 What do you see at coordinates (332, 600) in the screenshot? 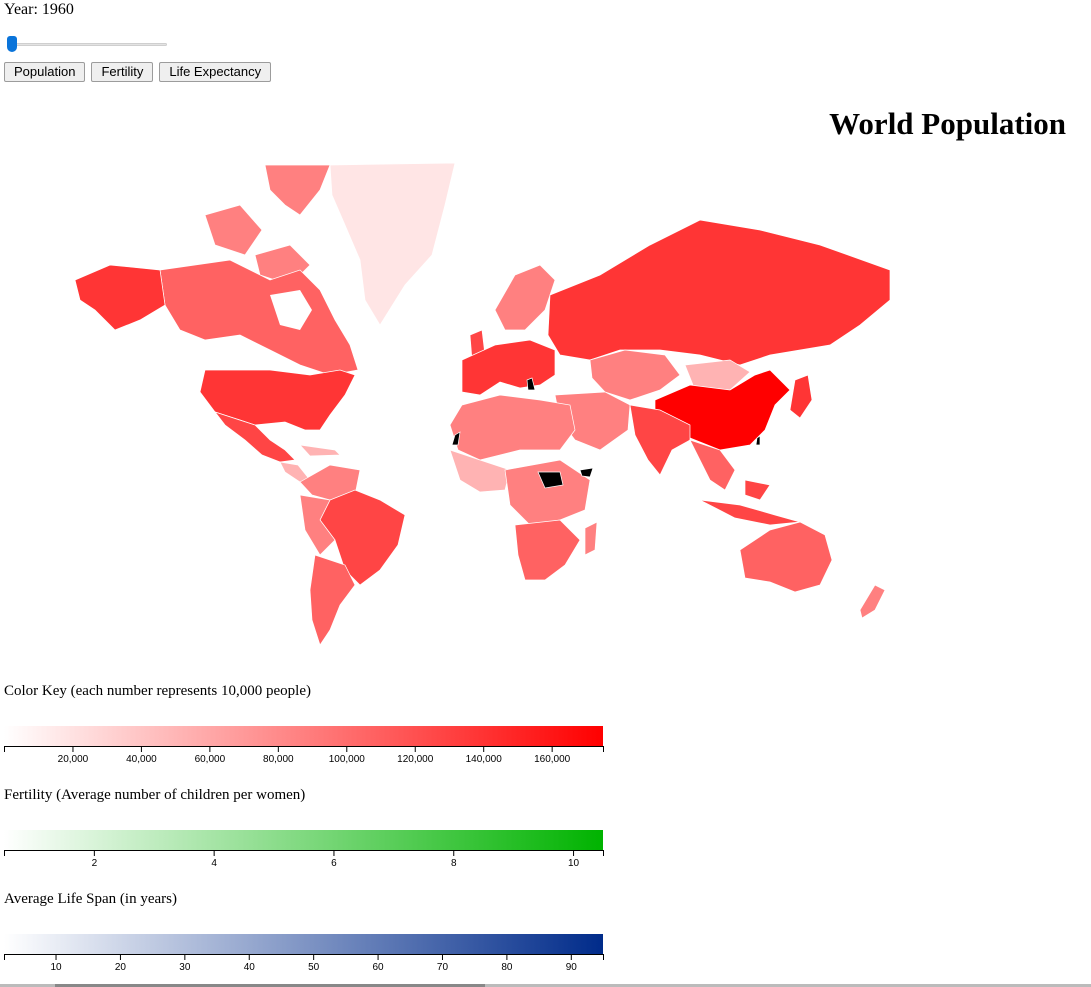
I see `map-country-argentina` at bounding box center [332, 600].